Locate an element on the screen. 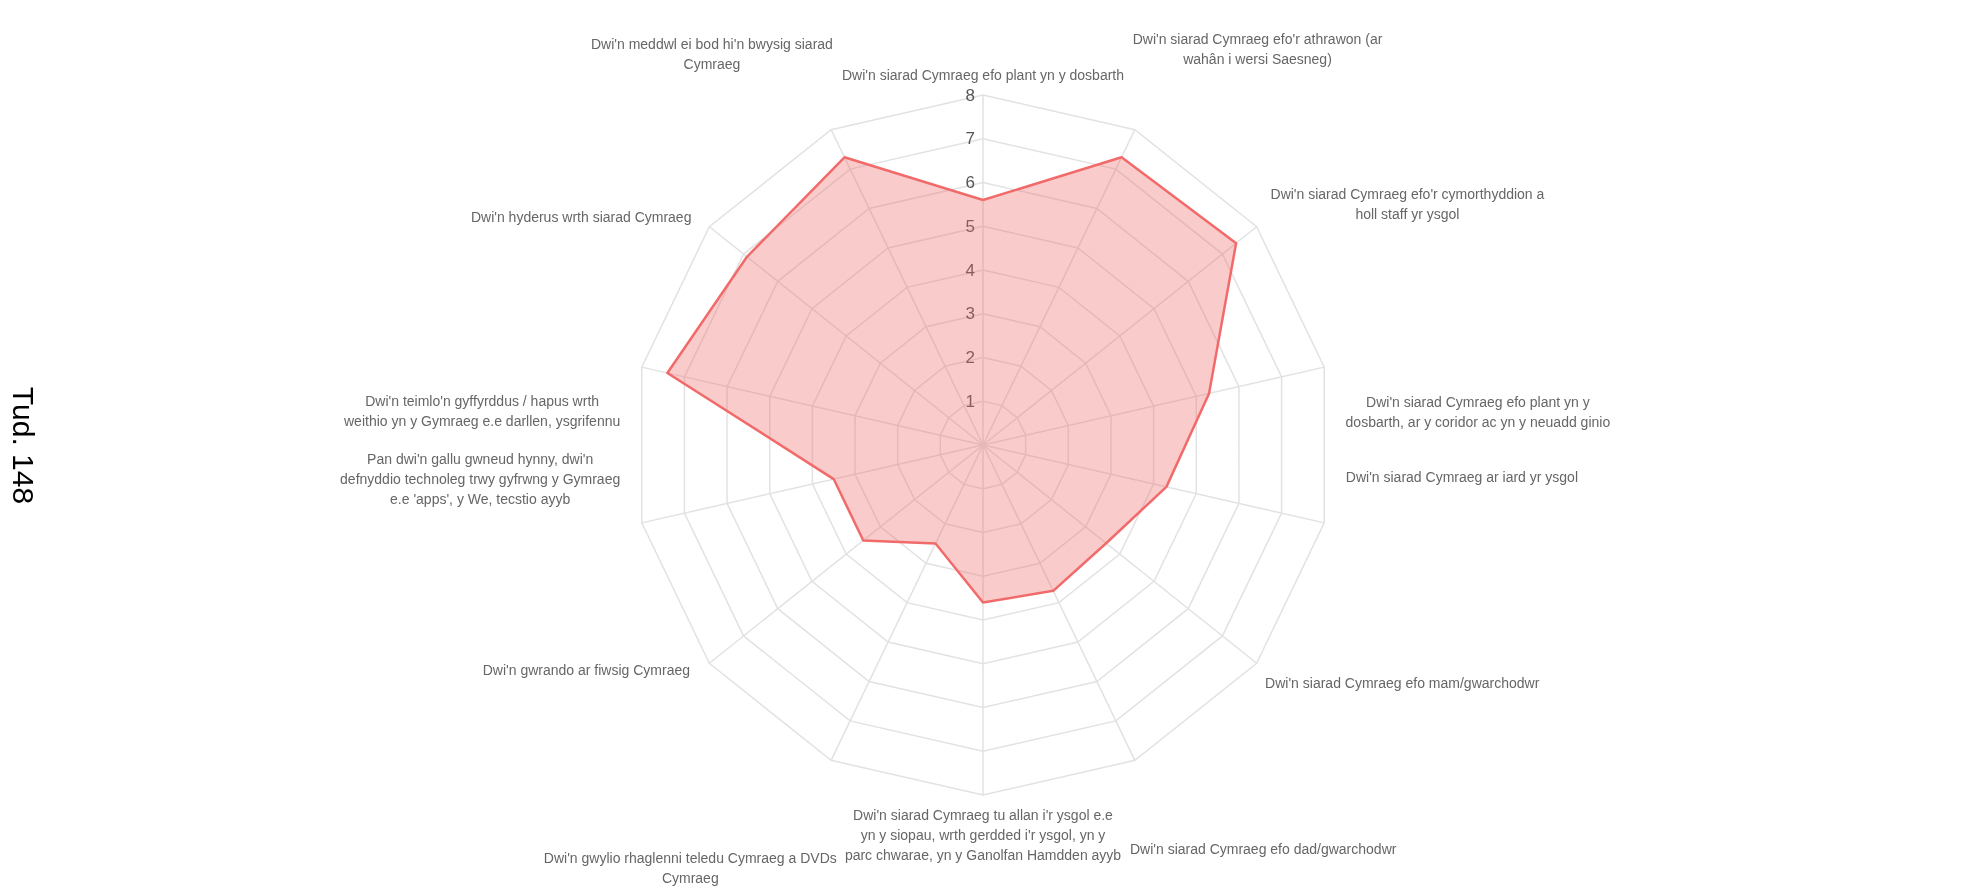 This screenshot has height=891, width=1966. spoke-label: Dwi'n siarad Cymraeg ar iard yr ysgol is located at coordinates (1462, 477).